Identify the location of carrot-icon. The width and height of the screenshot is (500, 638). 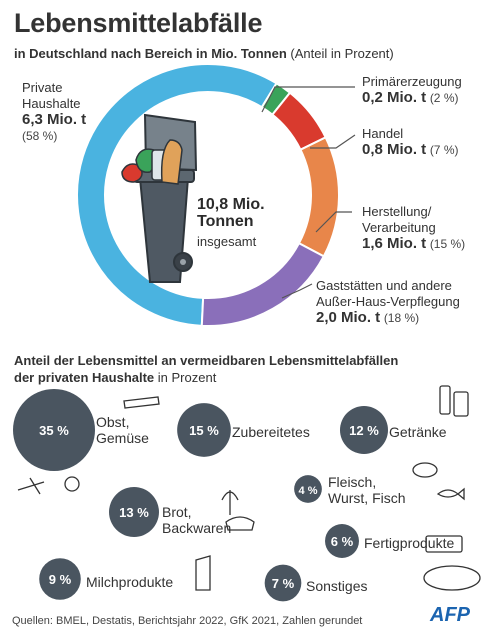
(31, 486).